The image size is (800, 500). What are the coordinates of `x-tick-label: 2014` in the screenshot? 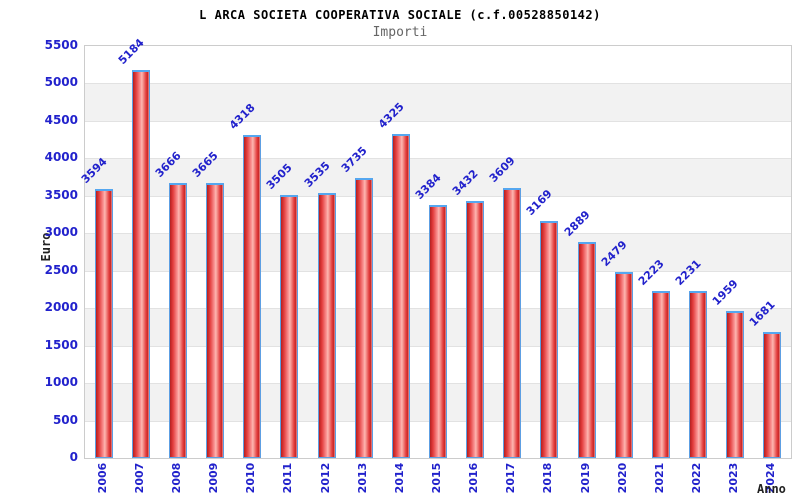 It's located at (399, 478).